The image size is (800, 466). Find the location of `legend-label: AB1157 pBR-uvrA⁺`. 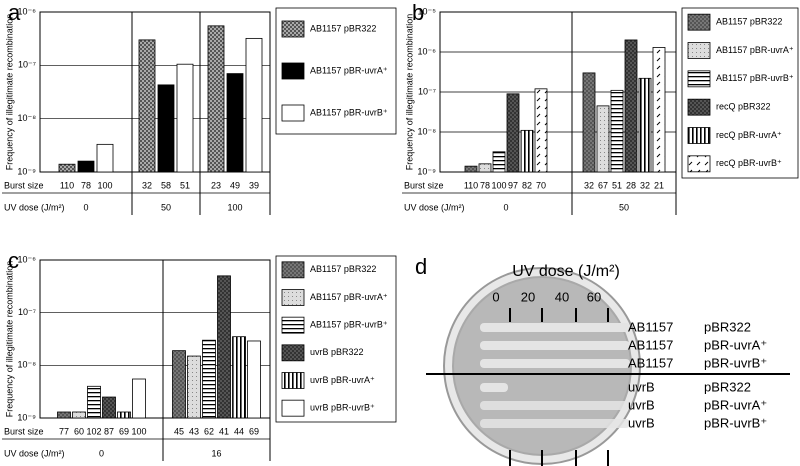

legend-label: AB1157 pBR-uvrA⁺ is located at coordinates (755, 50).